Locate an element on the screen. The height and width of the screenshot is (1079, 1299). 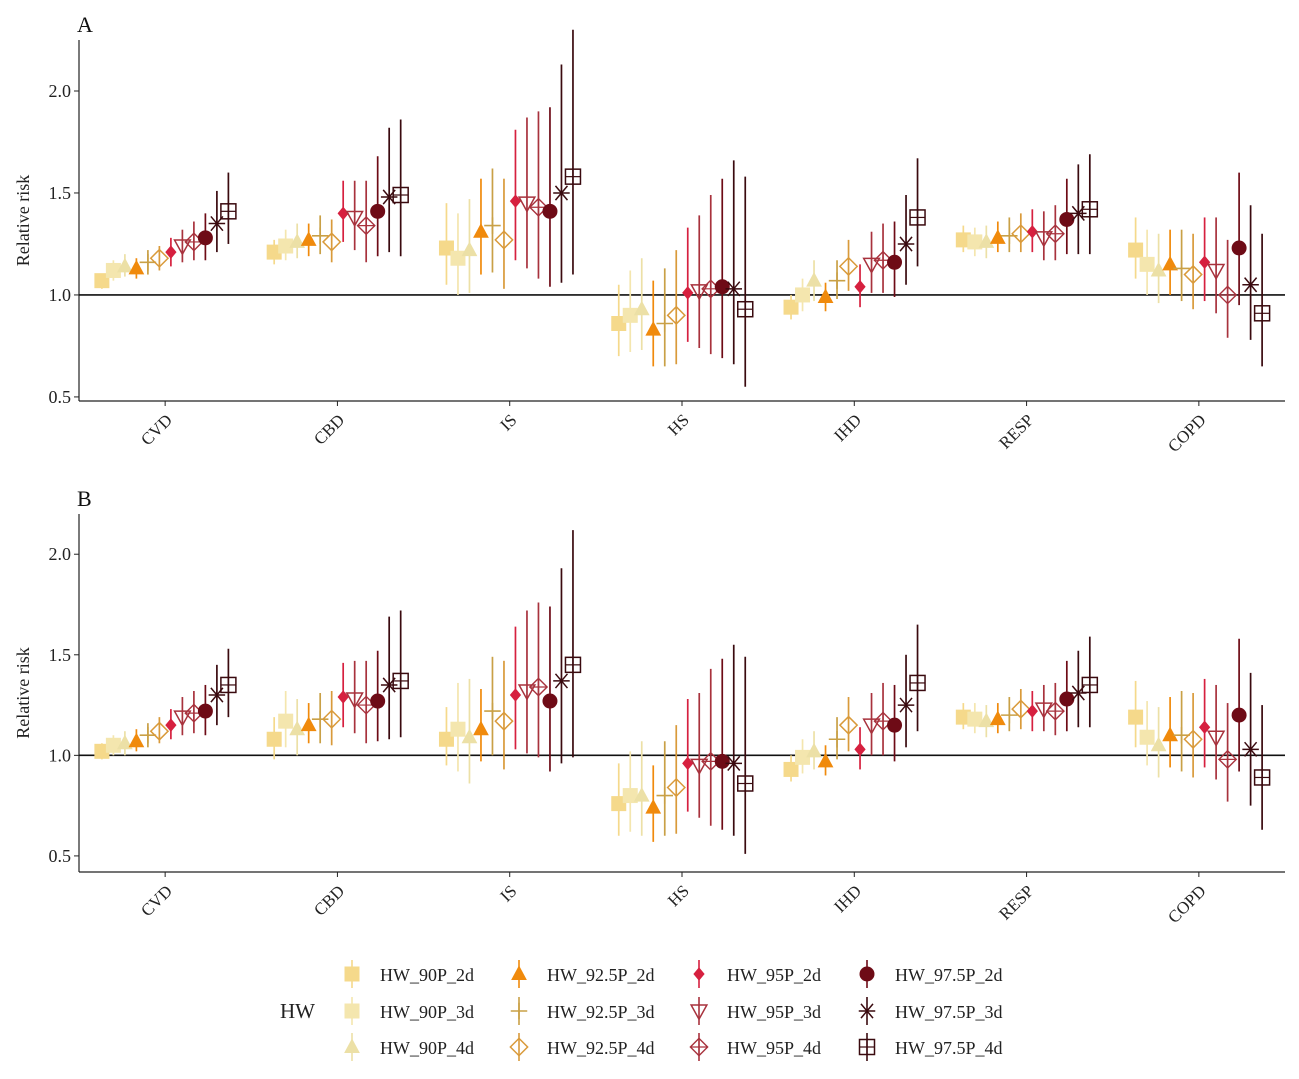
legend-item: HW_97.5P_4d is located at coordinates (930, 1047).